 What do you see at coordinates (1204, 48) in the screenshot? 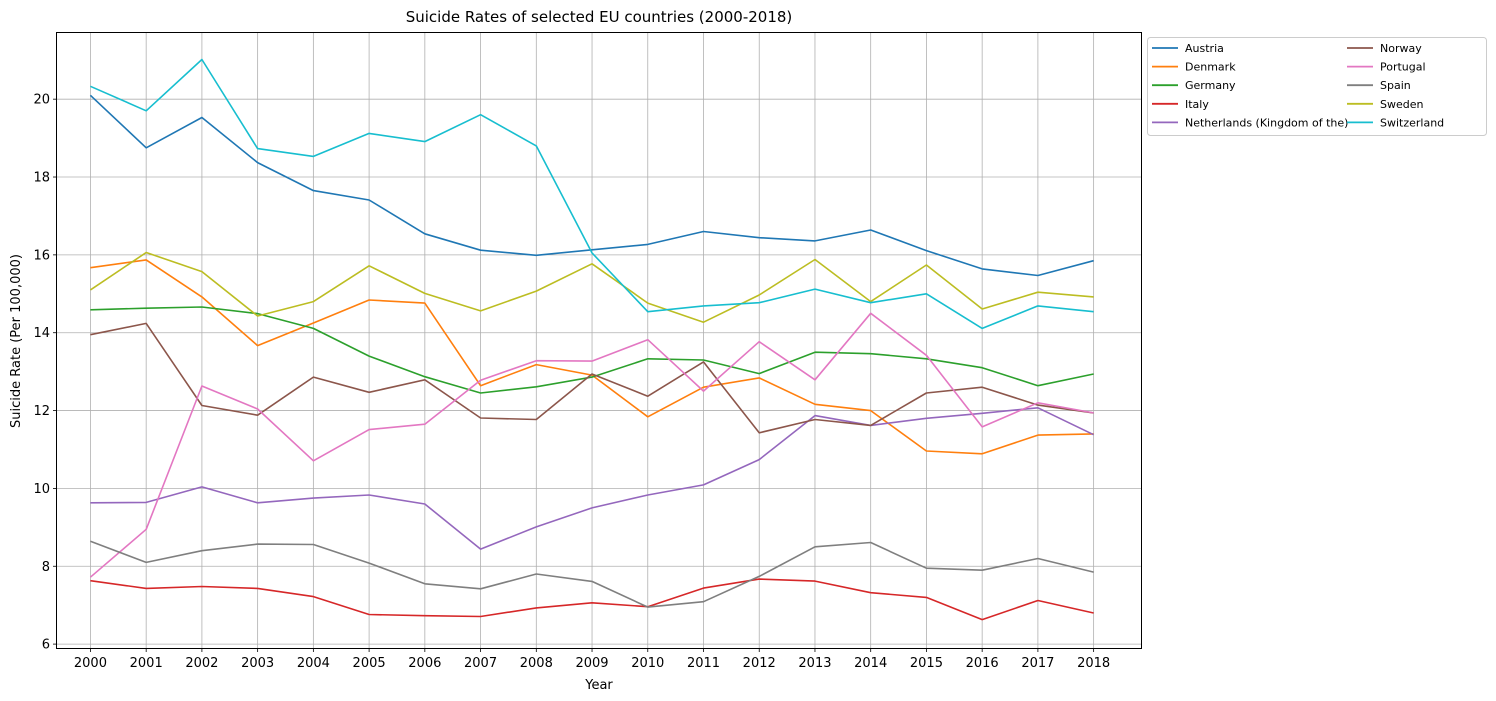
I see `legend-entry: Austria` at bounding box center [1204, 48].